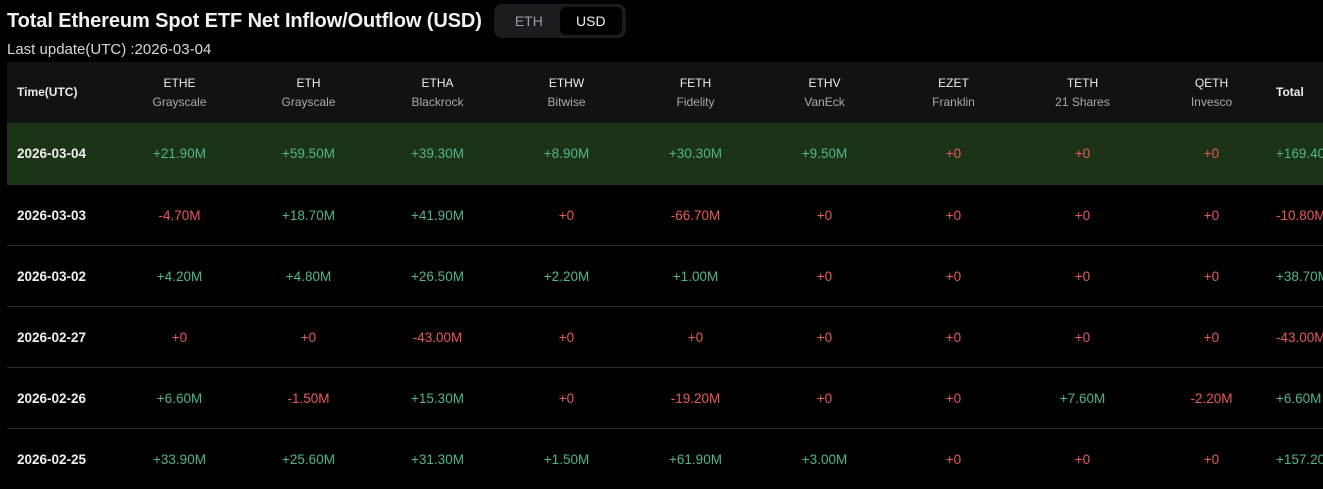  Describe the element at coordinates (437, 337) in the screenshot. I see `flow-value-cell: -43.00M` at that location.